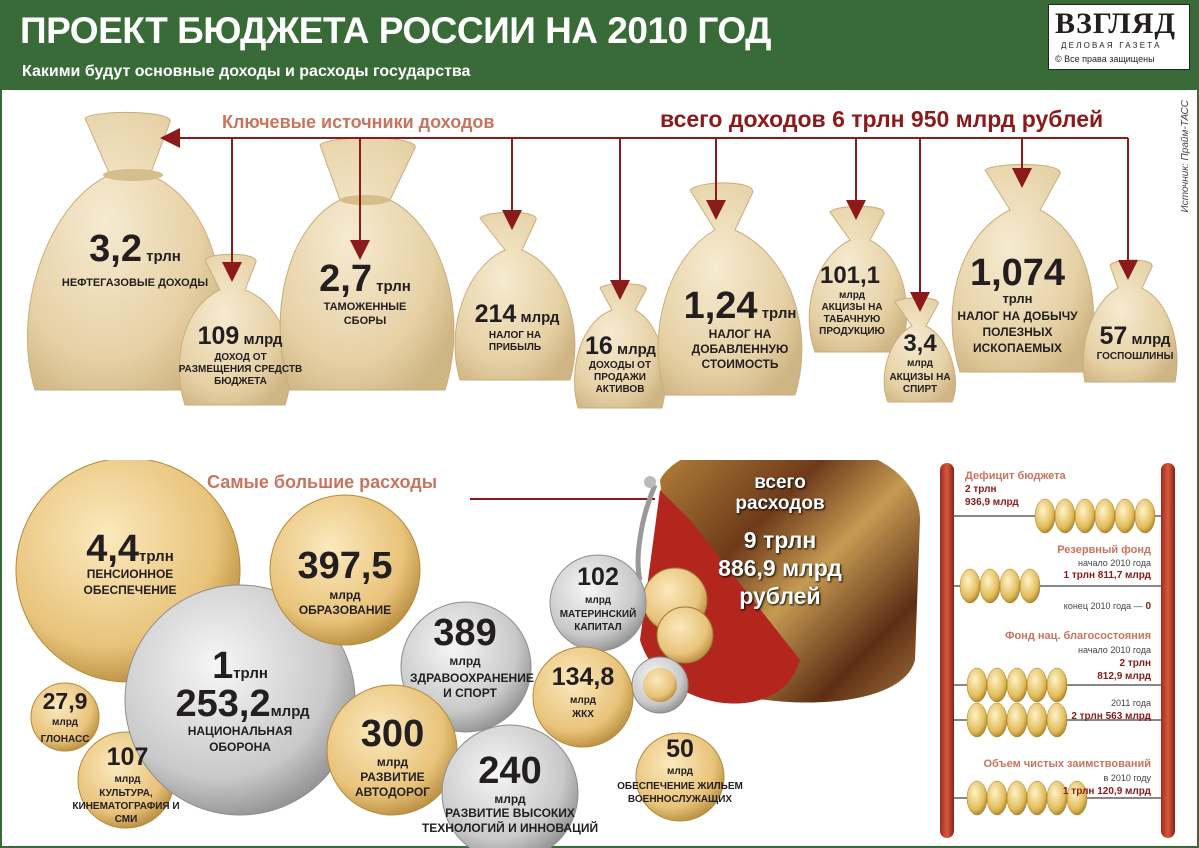  What do you see at coordinates (126, 806) in the screenshot?
I see `coin-label-culture: КУЛЬТУРА, КИНЕМАТОГРАФИЯ И СМИ` at bounding box center [126, 806].